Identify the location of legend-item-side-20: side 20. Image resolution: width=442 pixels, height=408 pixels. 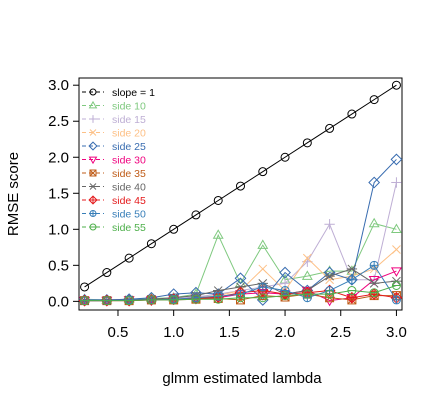
(114, 134).